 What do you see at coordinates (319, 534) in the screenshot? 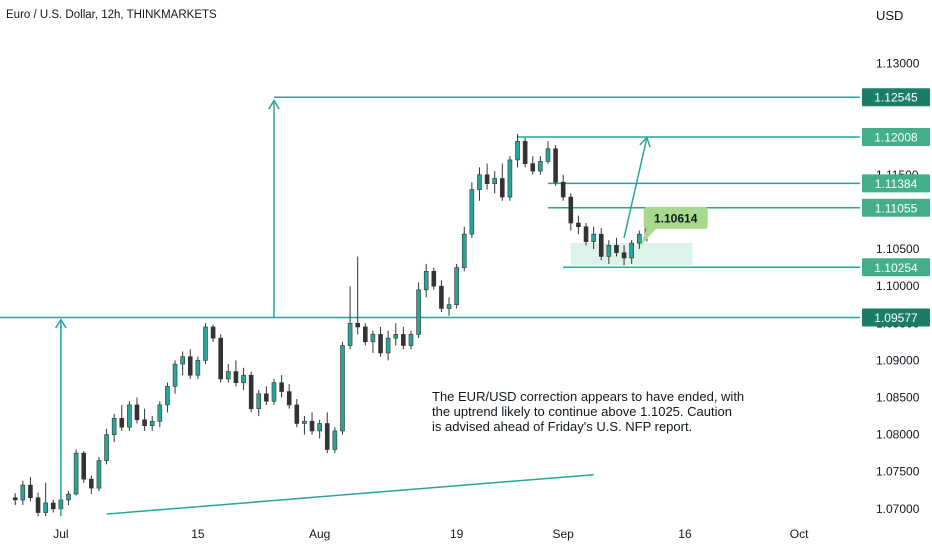
I see `x-tick-label: Aug` at bounding box center [319, 534].